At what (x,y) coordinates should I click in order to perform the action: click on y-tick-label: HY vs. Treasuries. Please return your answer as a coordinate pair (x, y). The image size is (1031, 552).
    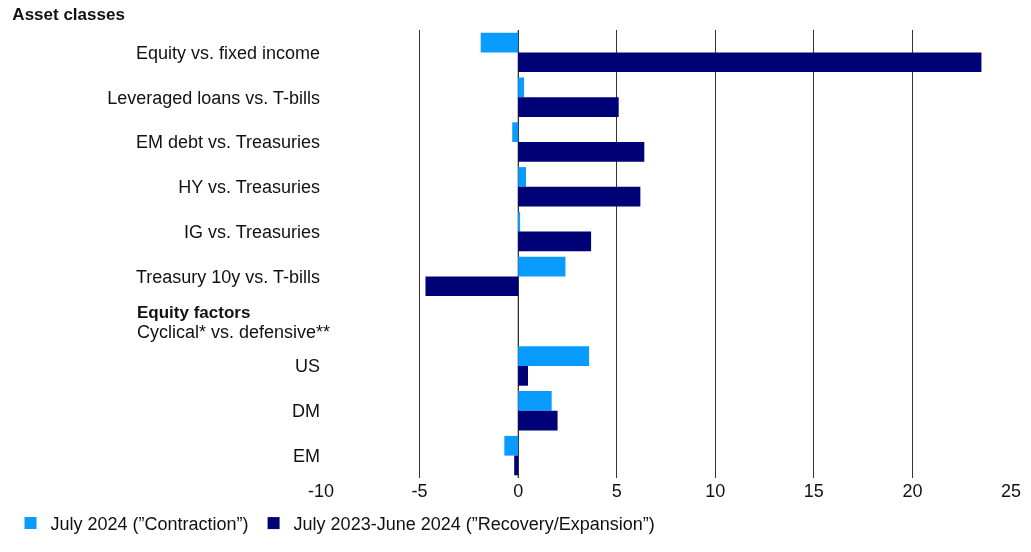
    Looking at the image, I should click on (249, 187).